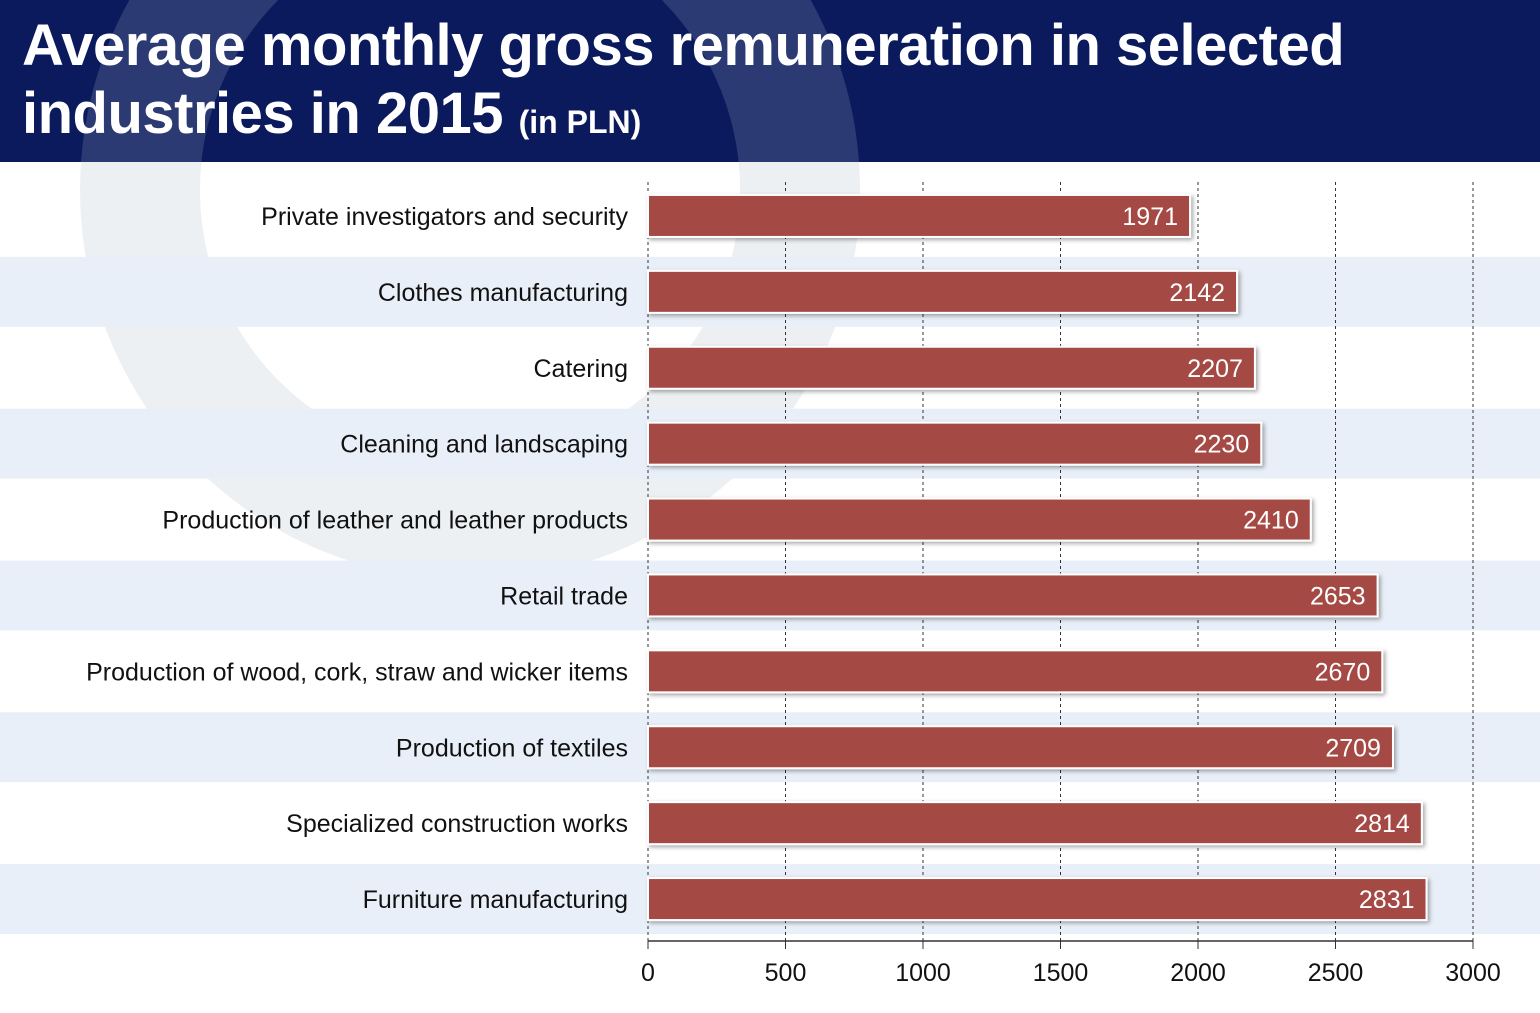  What do you see at coordinates (1222, 445) in the screenshot?
I see `data-label: 2230` at bounding box center [1222, 445].